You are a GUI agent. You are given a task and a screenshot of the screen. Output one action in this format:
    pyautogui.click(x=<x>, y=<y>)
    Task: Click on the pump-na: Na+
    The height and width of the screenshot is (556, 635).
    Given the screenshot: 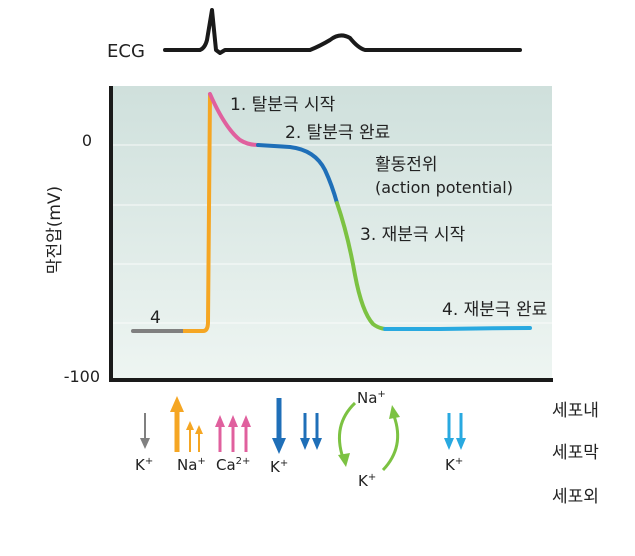 What is the action you would take?
    pyautogui.click(x=371, y=398)
    